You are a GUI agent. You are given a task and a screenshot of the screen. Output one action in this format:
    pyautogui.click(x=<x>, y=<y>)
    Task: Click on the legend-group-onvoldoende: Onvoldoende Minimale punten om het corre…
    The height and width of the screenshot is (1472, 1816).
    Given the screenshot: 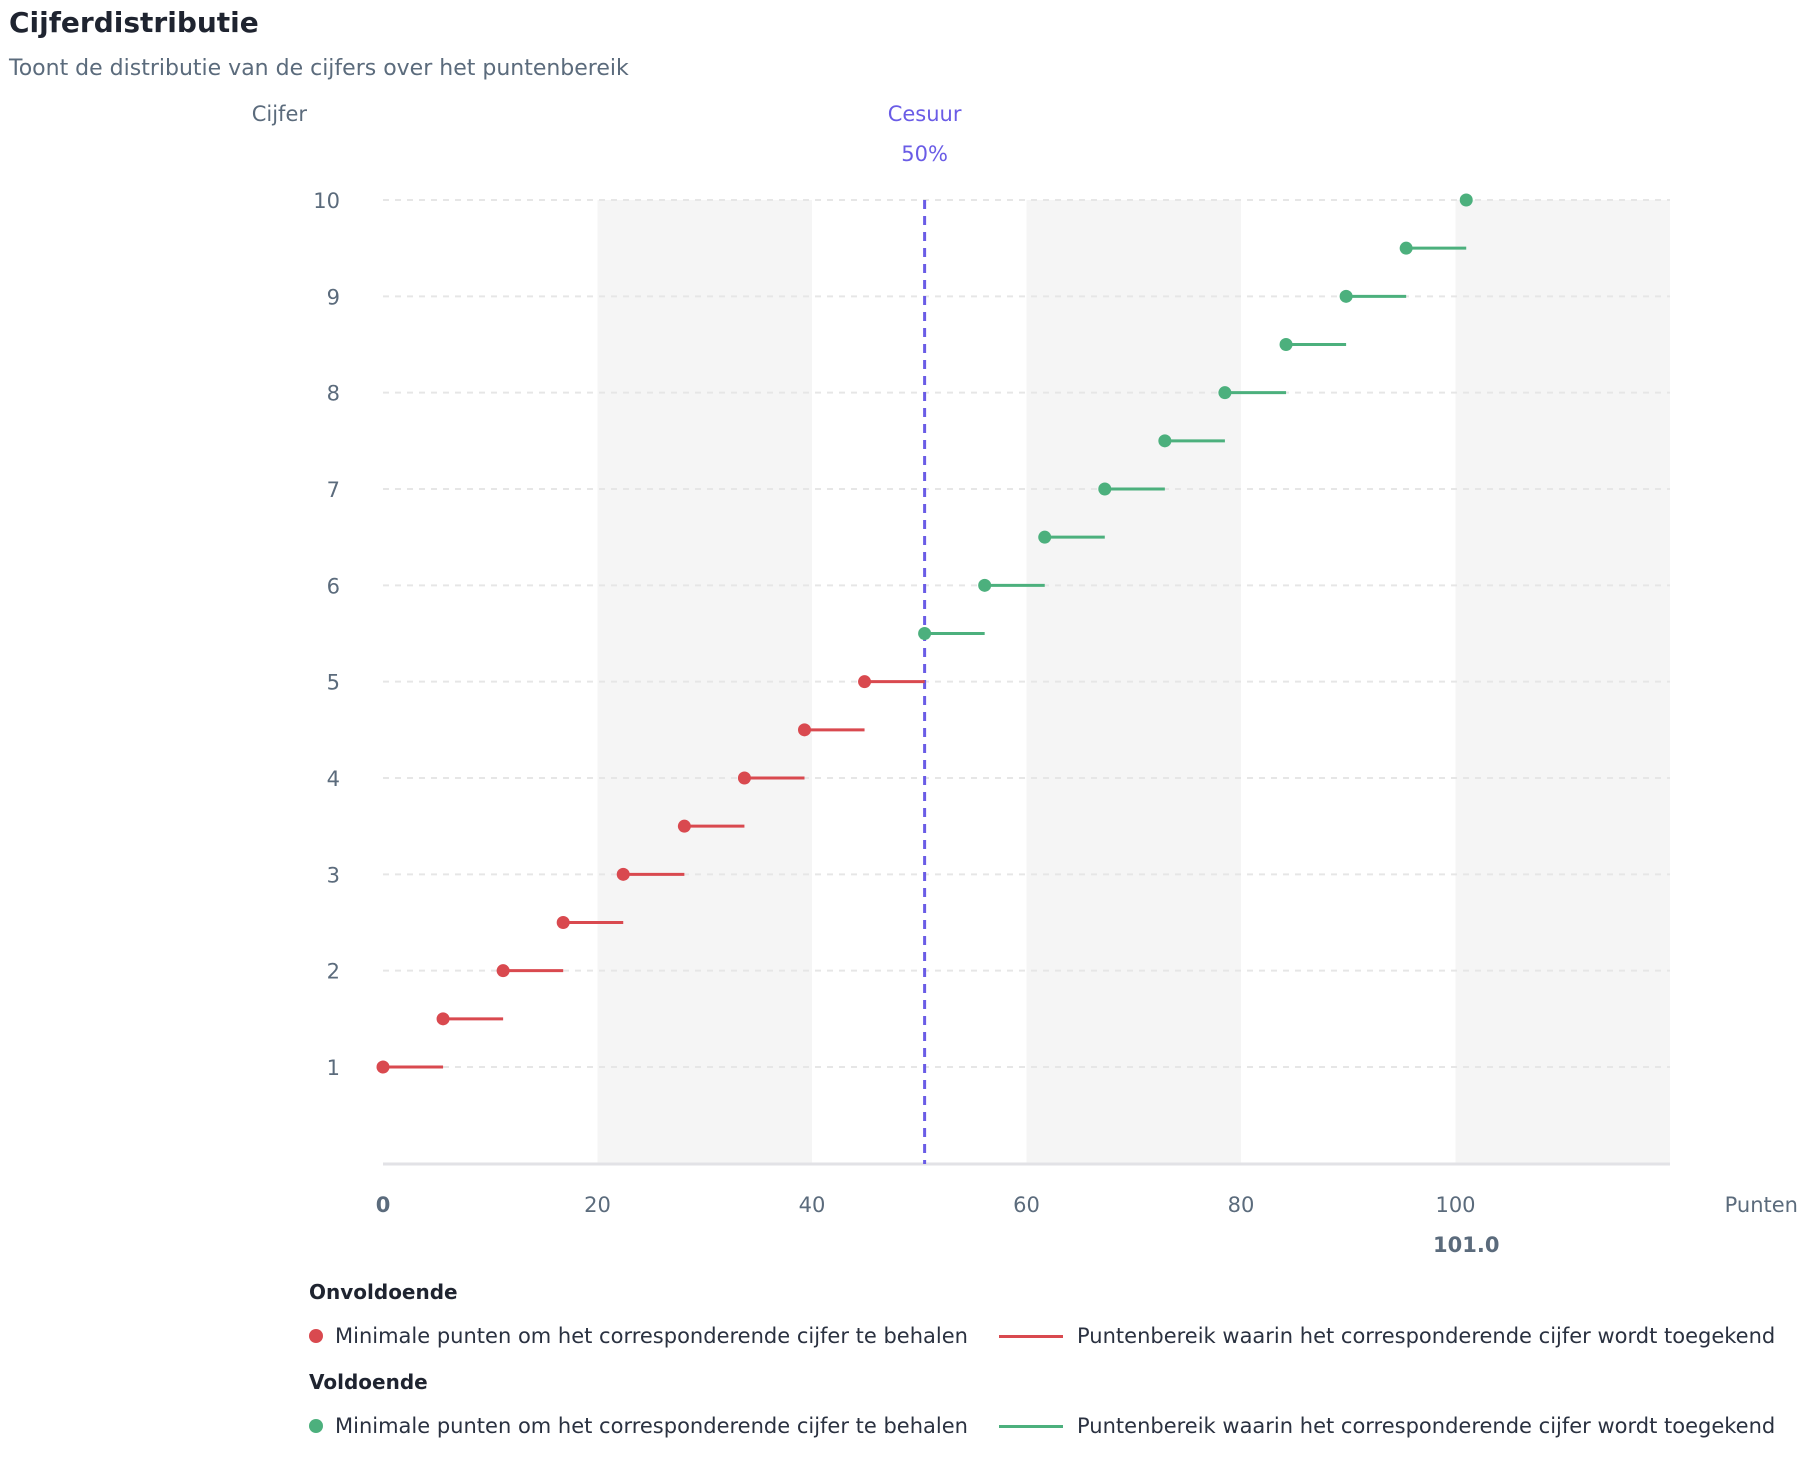 What is the action you would take?
    pyautogui.click(x=1049, y=1325)
    